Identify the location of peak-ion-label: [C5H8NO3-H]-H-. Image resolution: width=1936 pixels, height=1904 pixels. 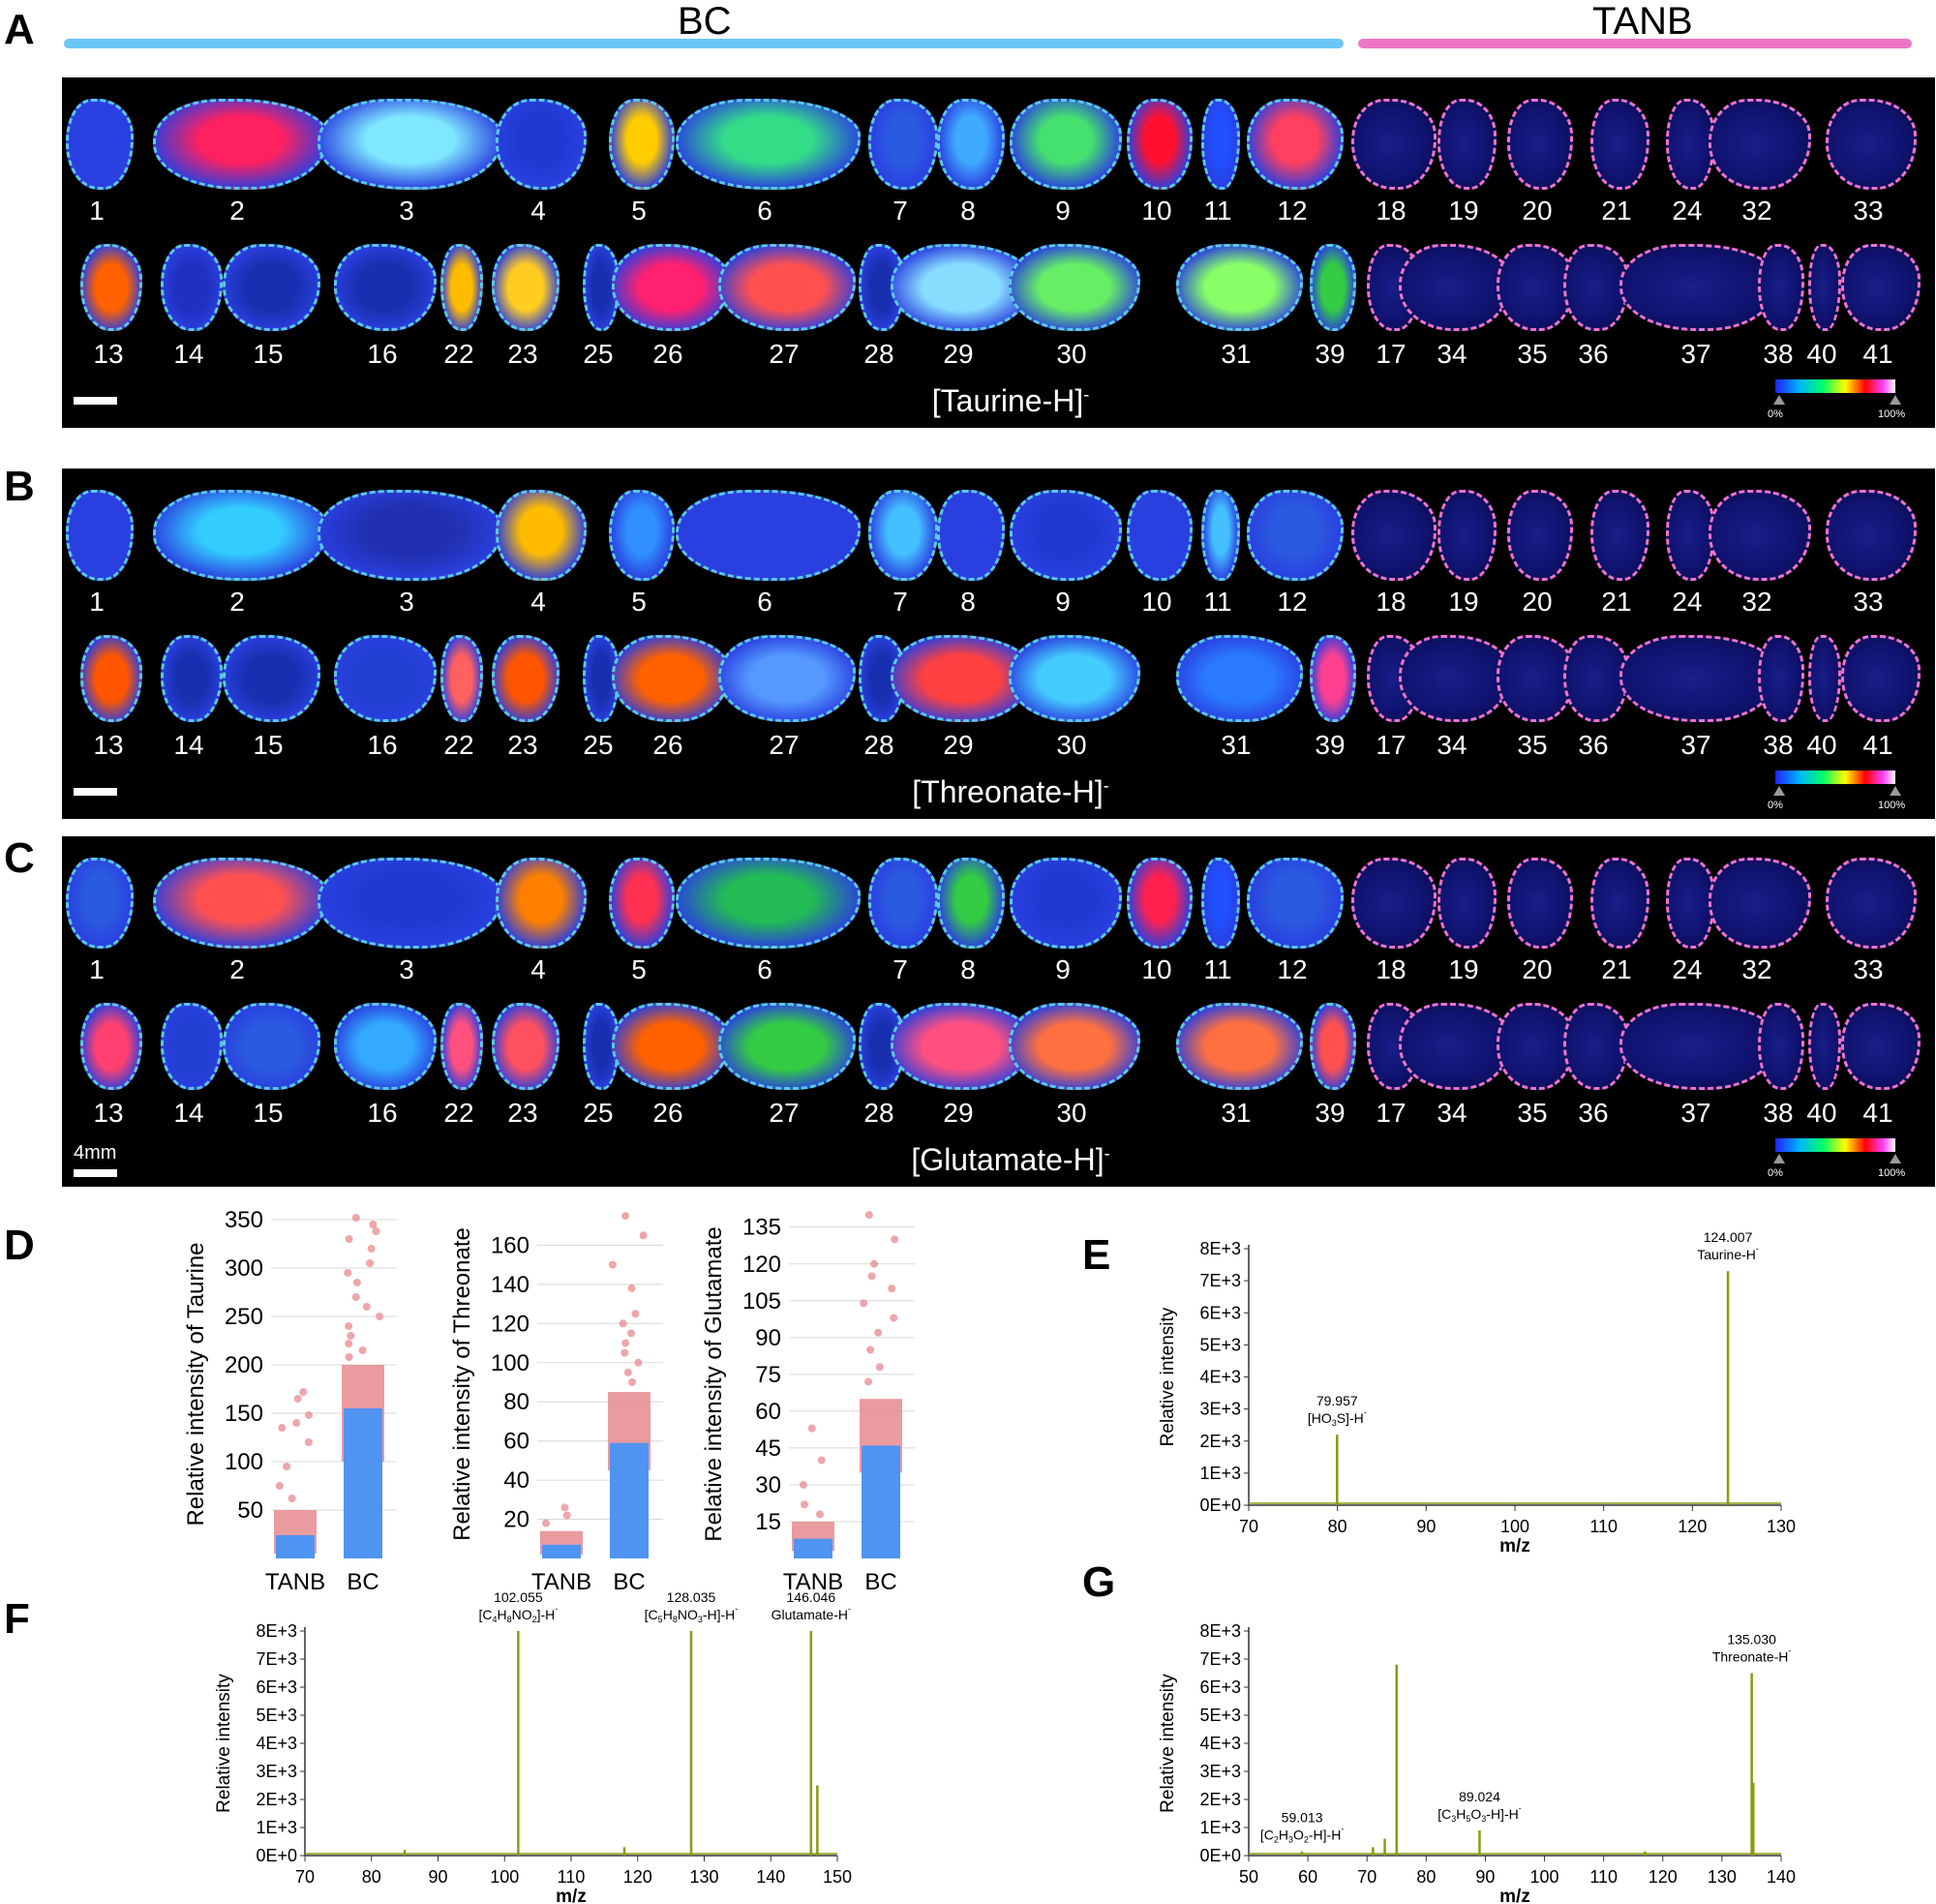
(692, 1614).